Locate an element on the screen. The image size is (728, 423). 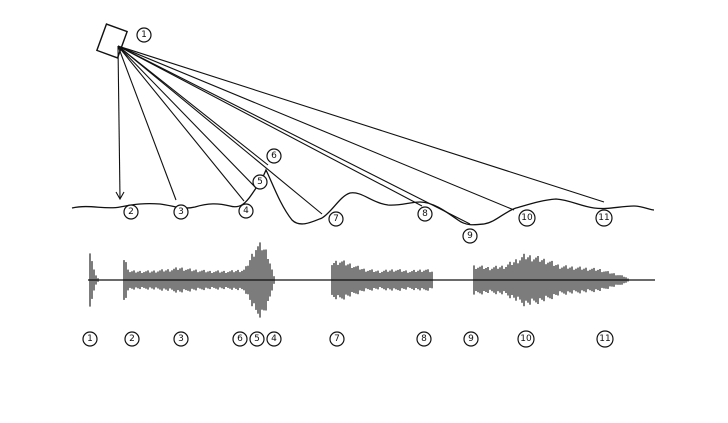
seabed-label-5: 5 is located at coordinates (260, 182).